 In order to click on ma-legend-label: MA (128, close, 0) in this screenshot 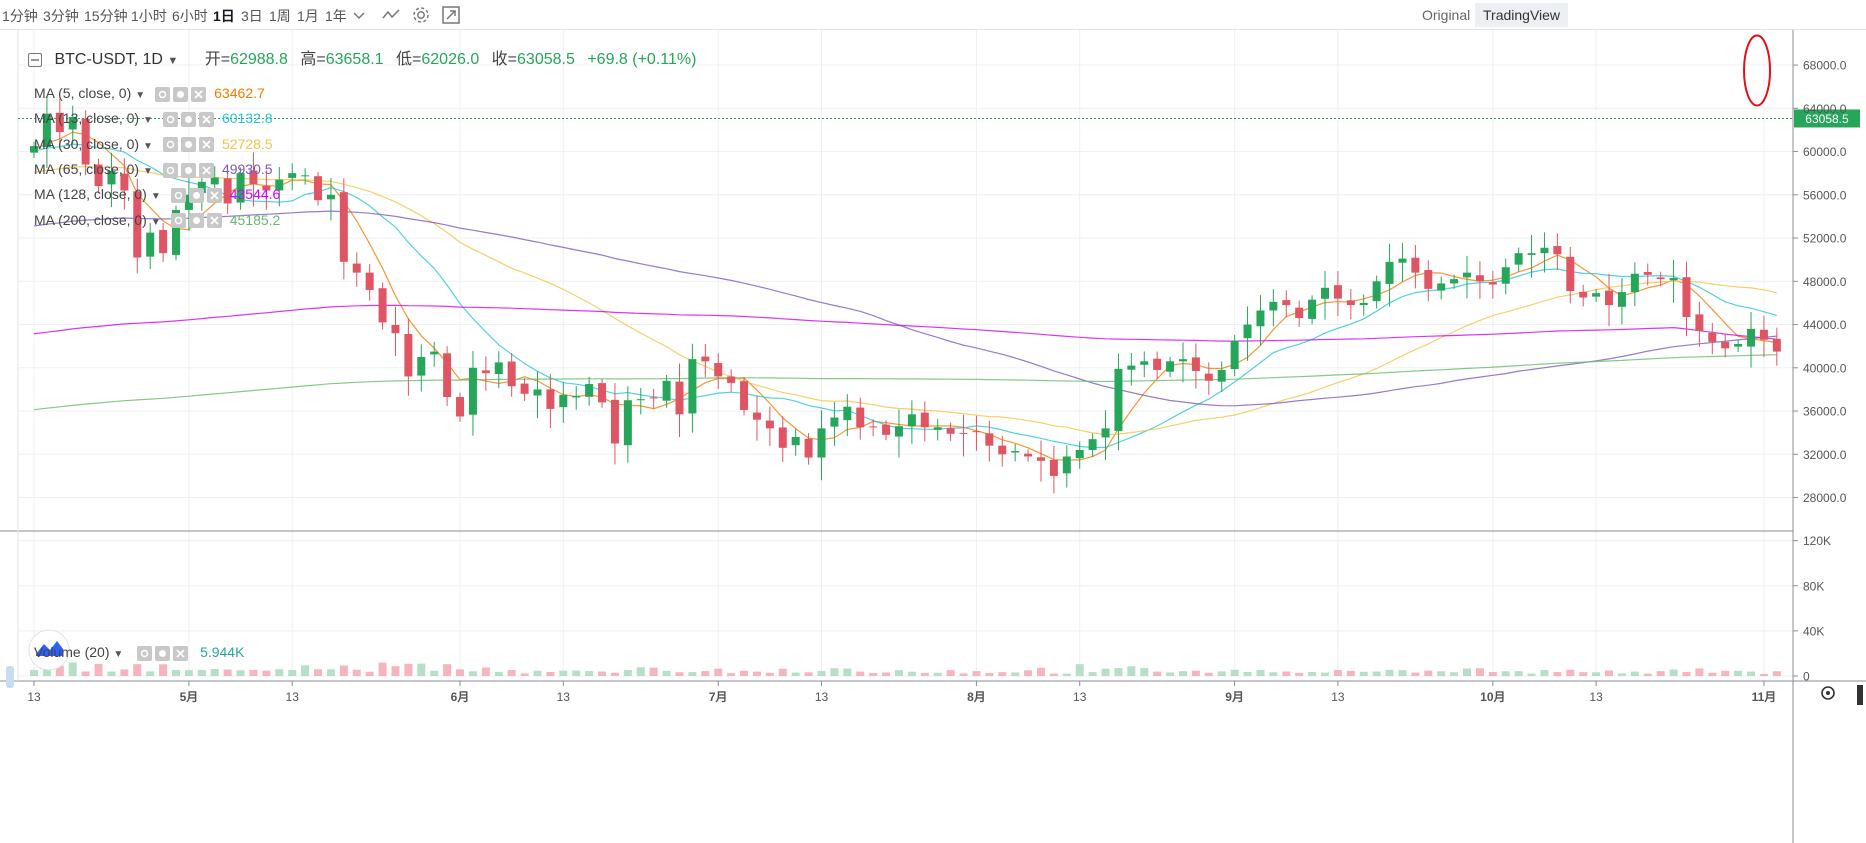, I will do `click(90, 194)`.